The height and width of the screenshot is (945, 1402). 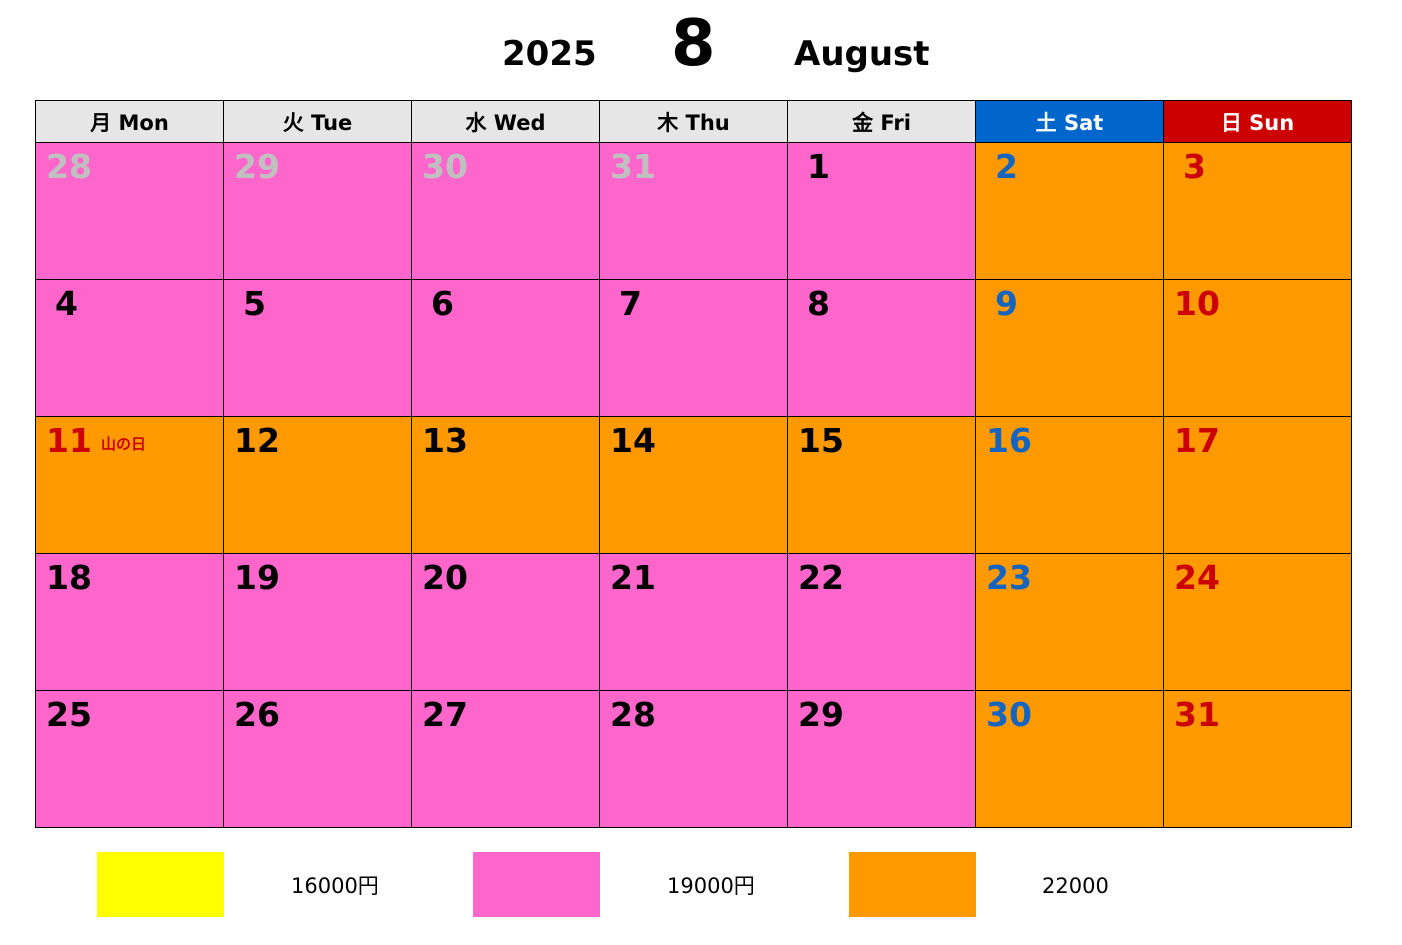 What do you see at coordinates (693, 121) in the screenshot?
I see `weekday-header-thu: 木 Thu` at bounding box center [693, 121].